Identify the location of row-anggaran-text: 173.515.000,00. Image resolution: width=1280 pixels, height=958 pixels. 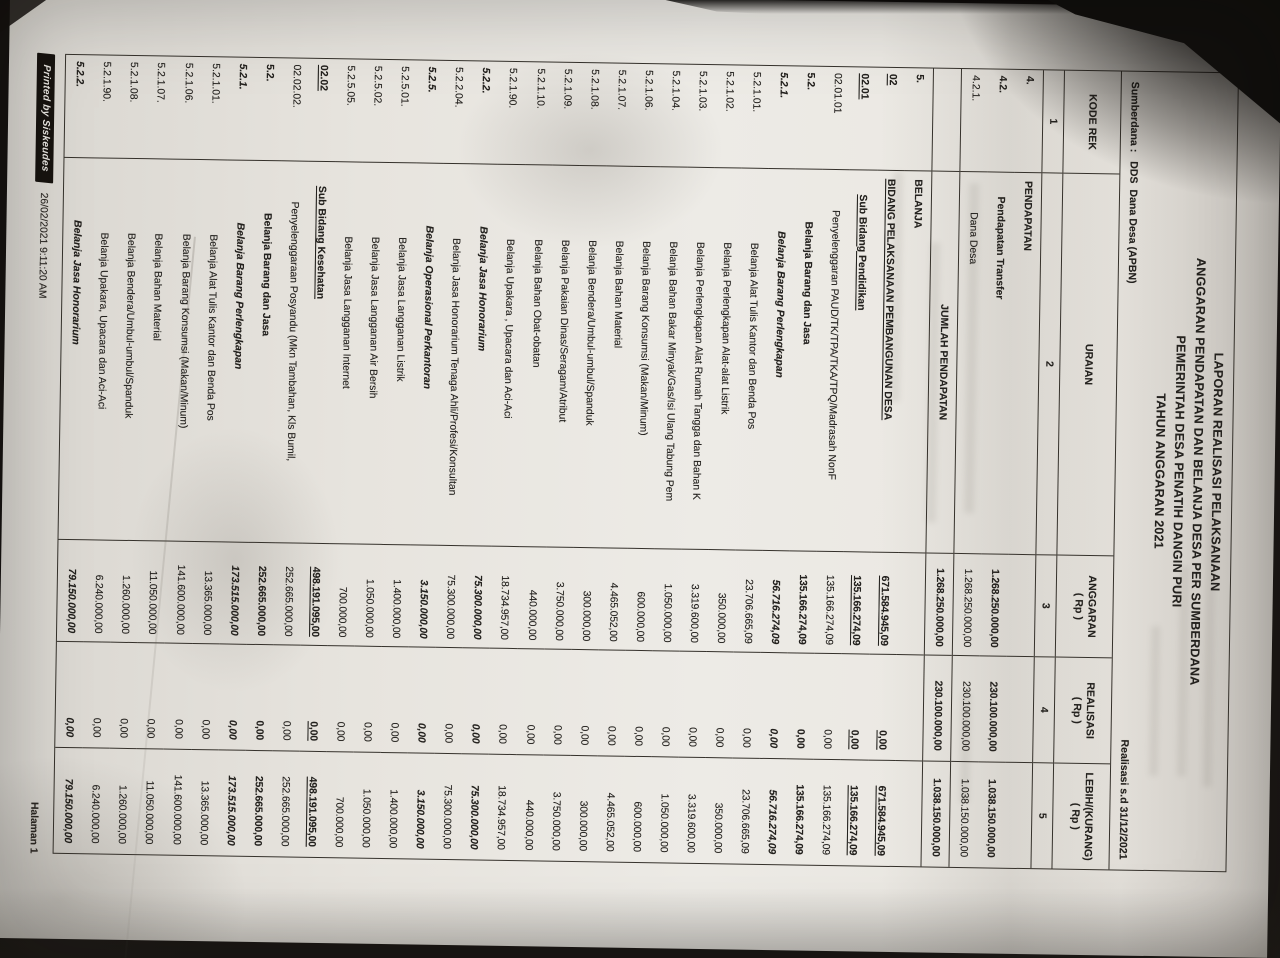
(233, 600).